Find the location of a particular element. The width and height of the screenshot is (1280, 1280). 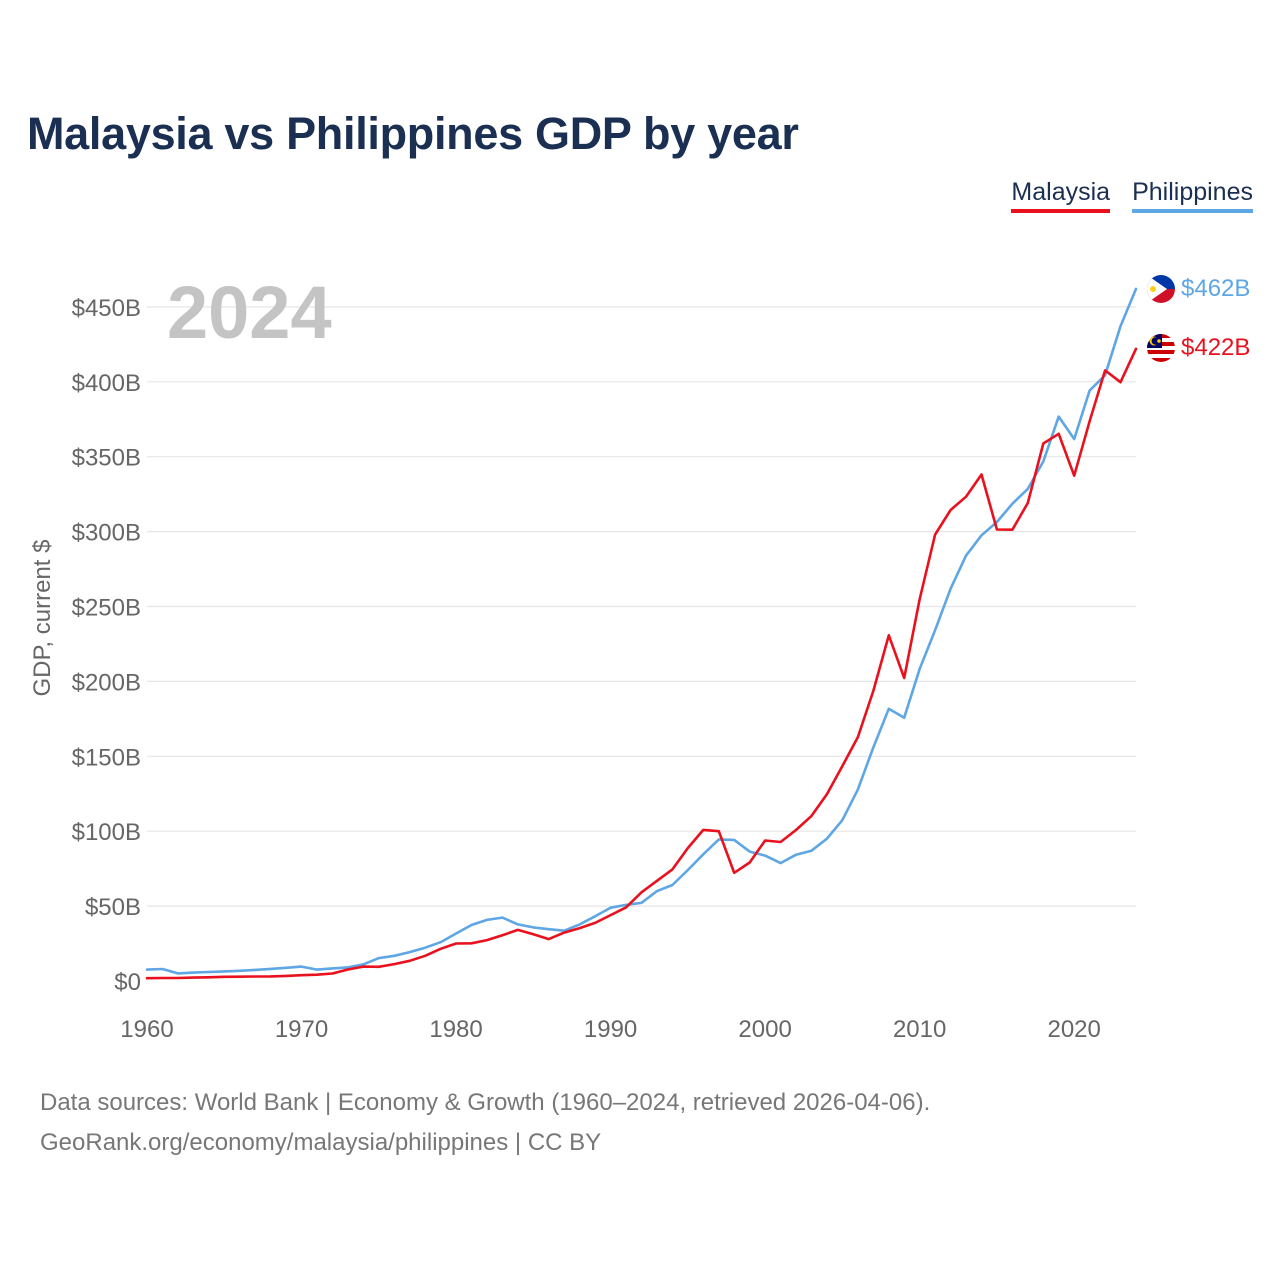

y-tick-label: $100B is located at coordinates (106, 832).